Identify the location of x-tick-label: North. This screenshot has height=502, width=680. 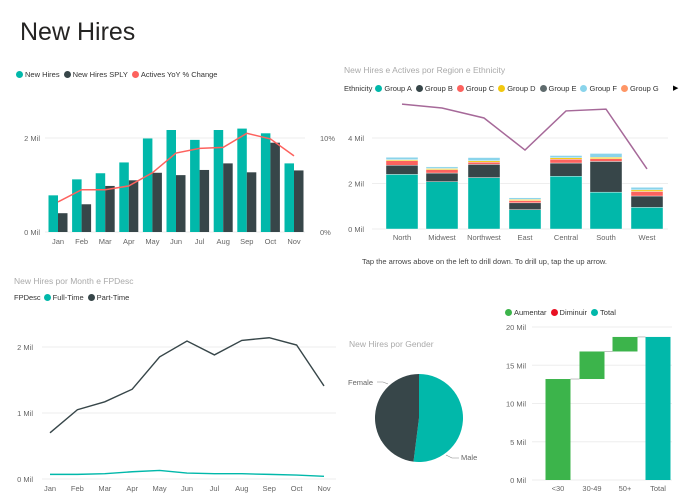
(402, 237).